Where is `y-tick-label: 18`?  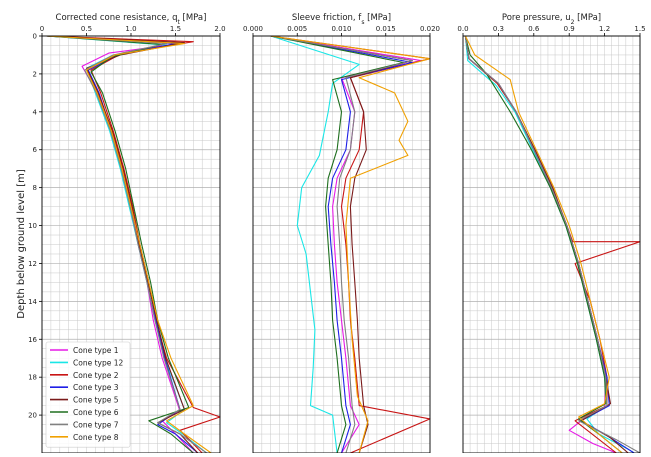
y-tick-label: 18 is located at coordinates (32, 378).